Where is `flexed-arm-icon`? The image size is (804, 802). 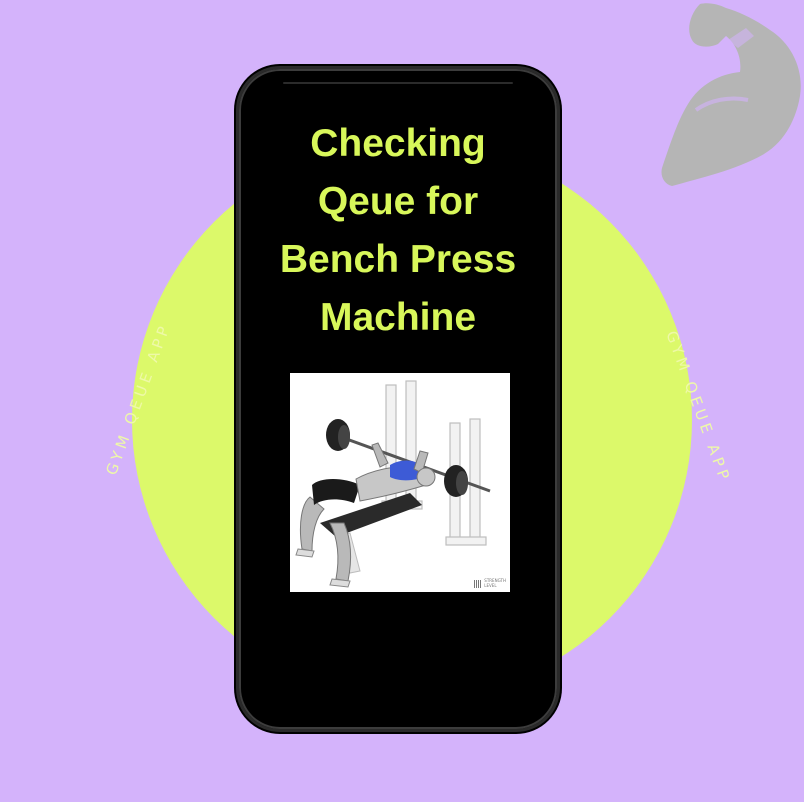
flexed-arm-icon is located at coordinates (731, 94).